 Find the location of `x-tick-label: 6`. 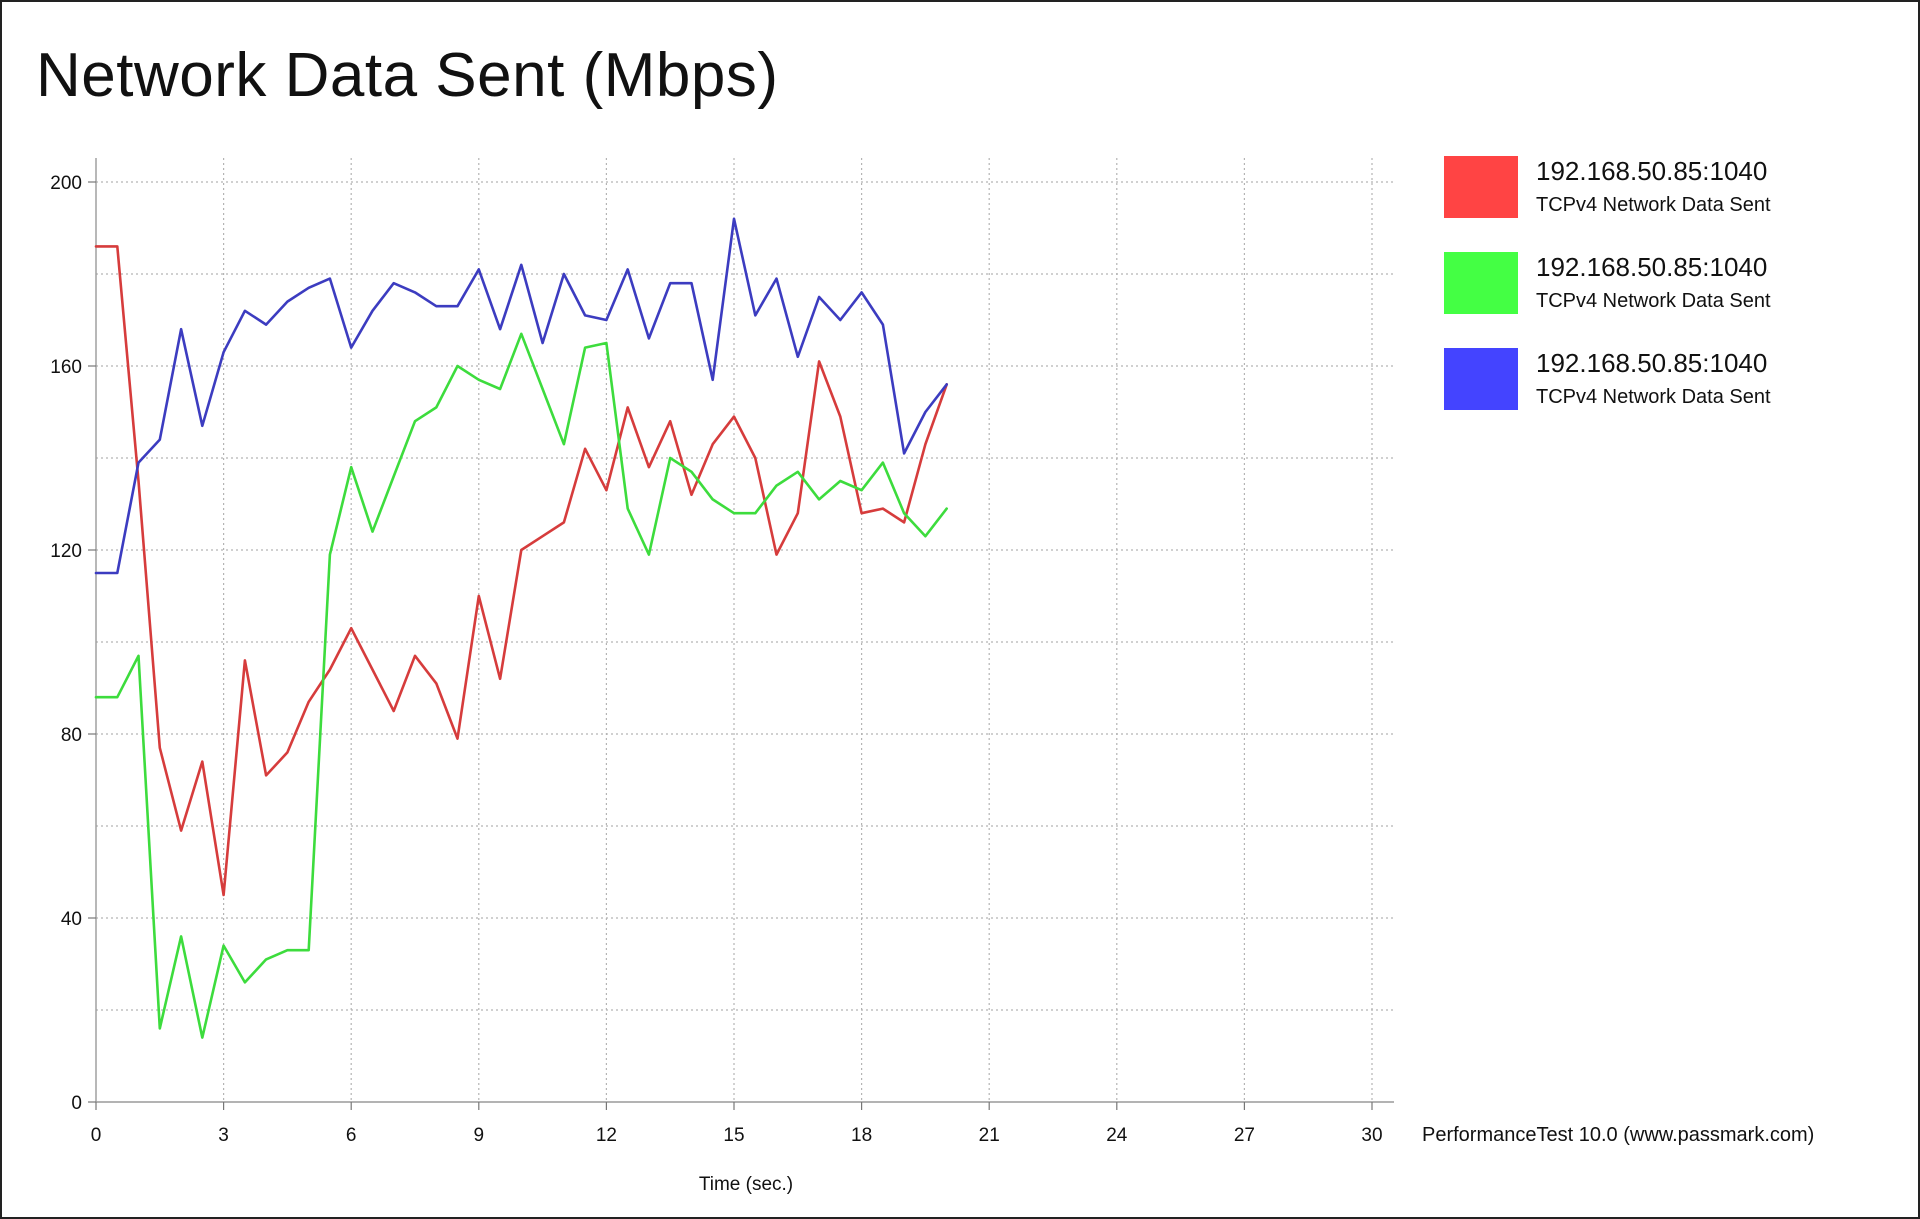

x-tick-label: 6 is located at coordinates (351, 1135).